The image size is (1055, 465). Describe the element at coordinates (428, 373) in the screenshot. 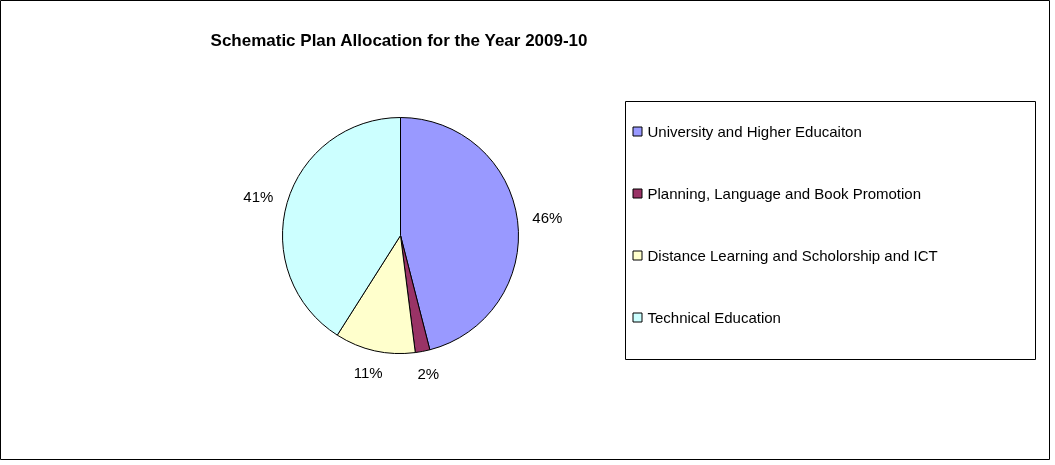

I see `data-label: 2%` at that location.